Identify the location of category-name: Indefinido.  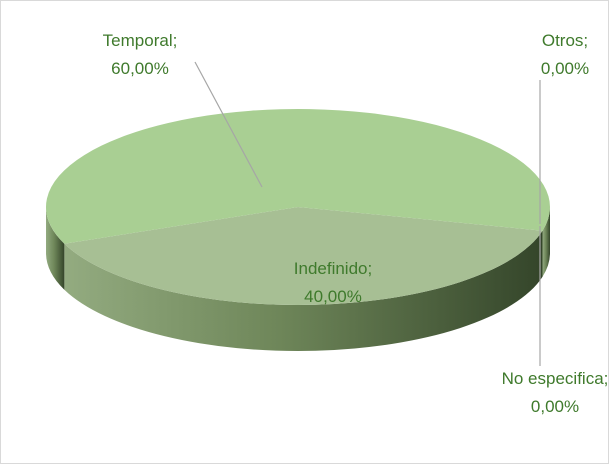
(331, 268).